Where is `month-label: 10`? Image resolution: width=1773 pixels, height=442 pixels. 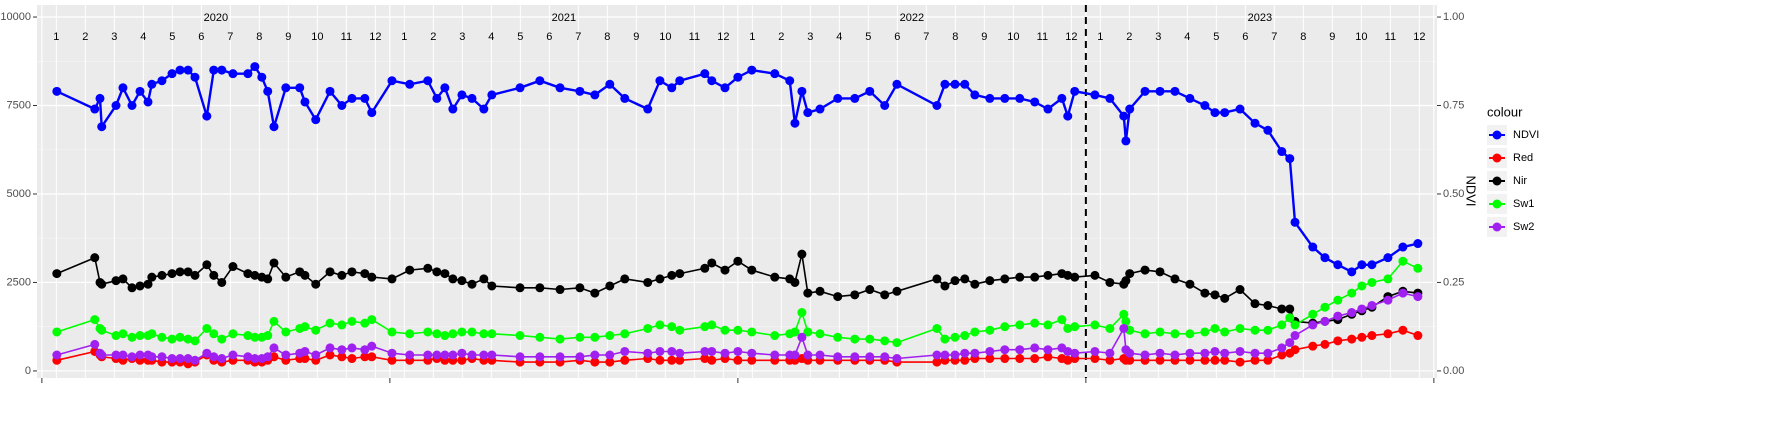 month-label: 10 is located at coordinates (1361, 37).